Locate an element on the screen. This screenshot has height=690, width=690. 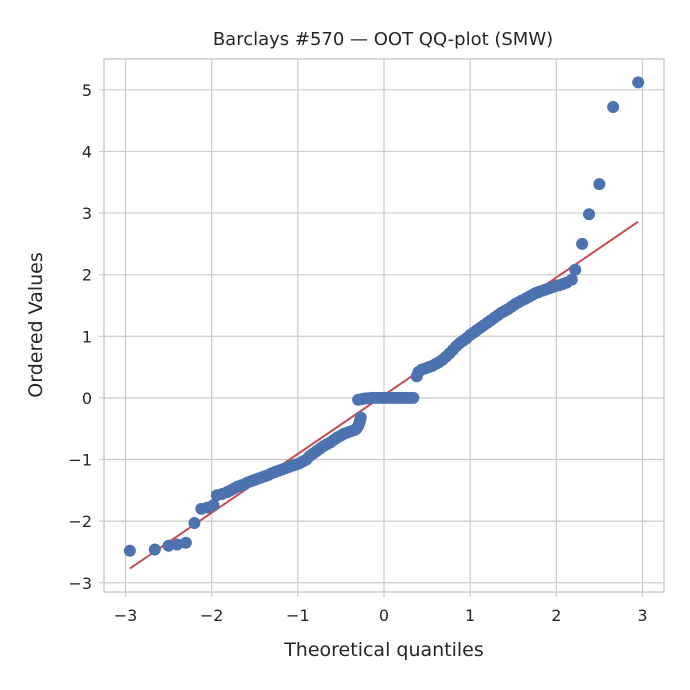
y-tick-label: 4 is located at coordinates (87, 151).